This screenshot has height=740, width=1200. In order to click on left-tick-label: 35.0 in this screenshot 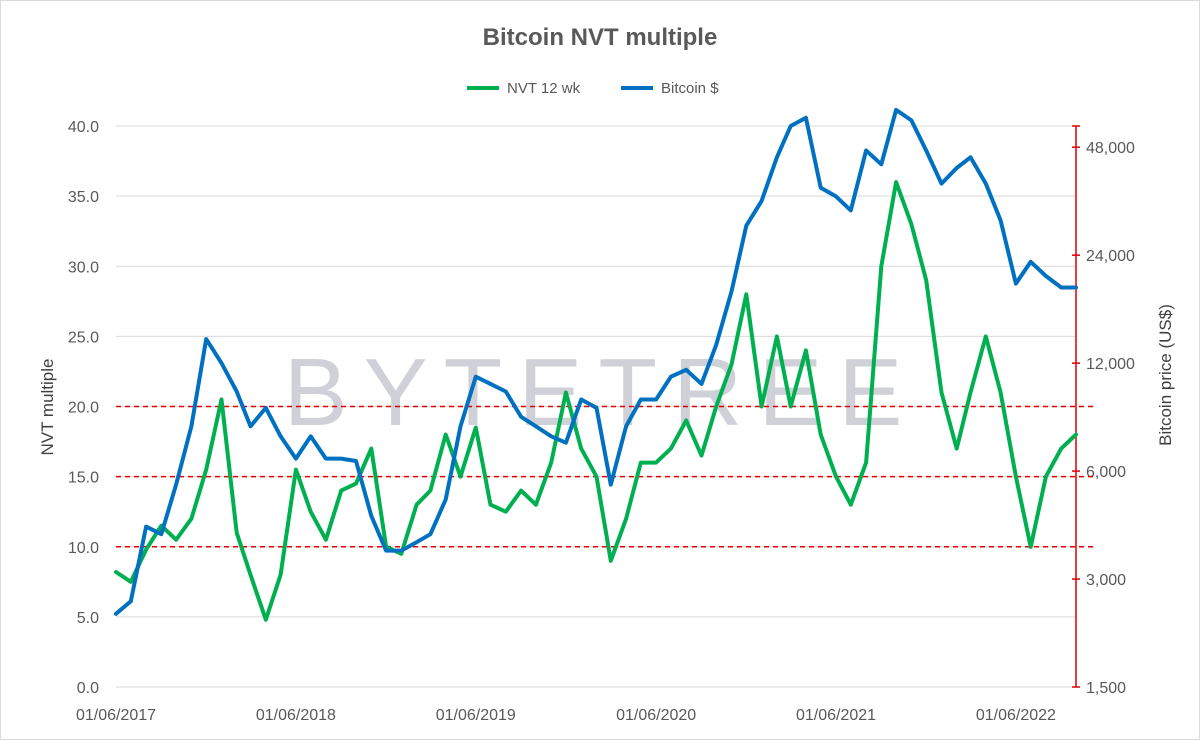, I will do `click(83, 197)`.